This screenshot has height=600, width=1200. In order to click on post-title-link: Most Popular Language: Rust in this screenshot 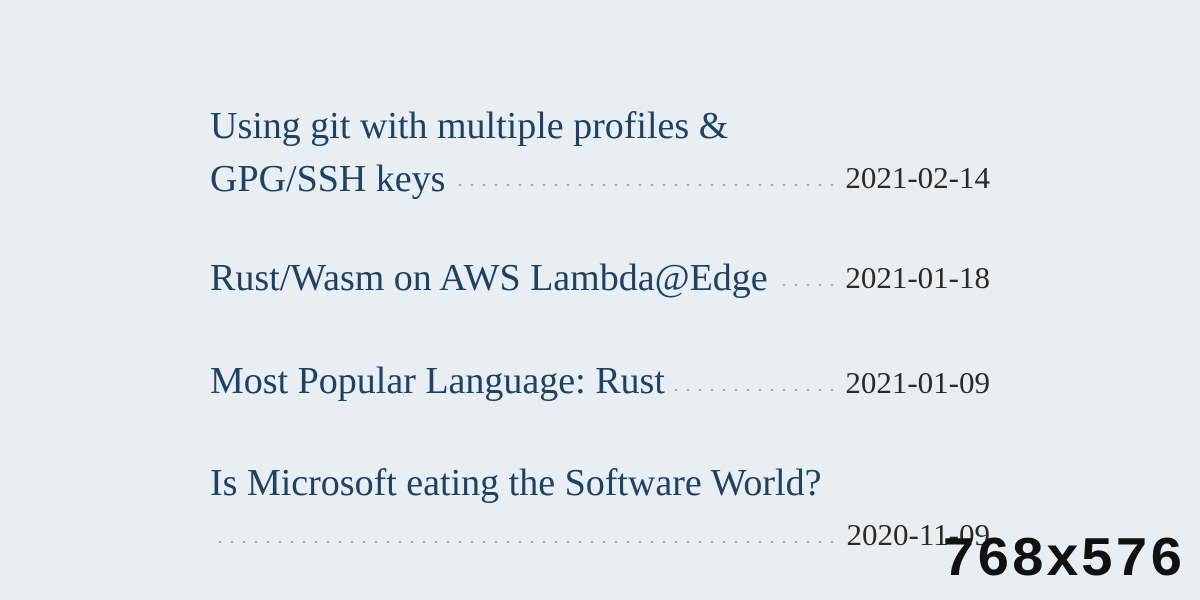, I will do `click(520, 381)`.